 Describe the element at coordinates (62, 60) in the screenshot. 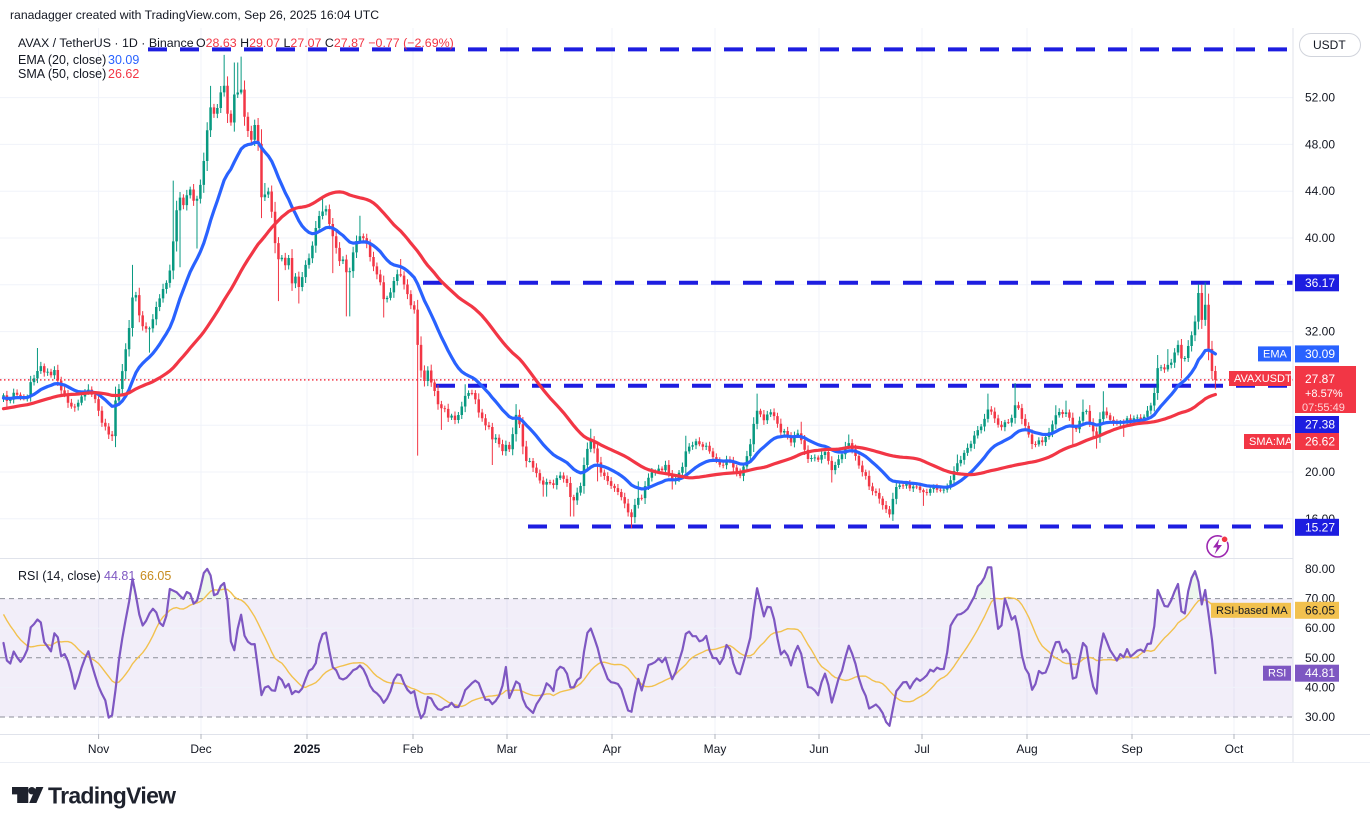

I see `svg-text: EMA (20, close)` at that location.